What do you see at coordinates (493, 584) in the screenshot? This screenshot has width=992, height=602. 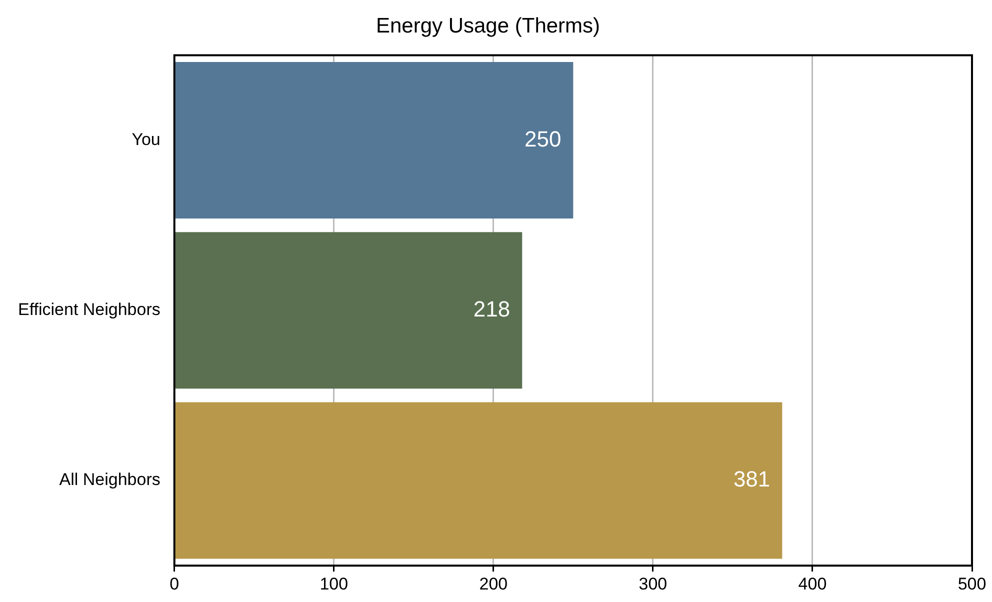 I see `x-tick-label: 200` at bounding box center [493, 584].